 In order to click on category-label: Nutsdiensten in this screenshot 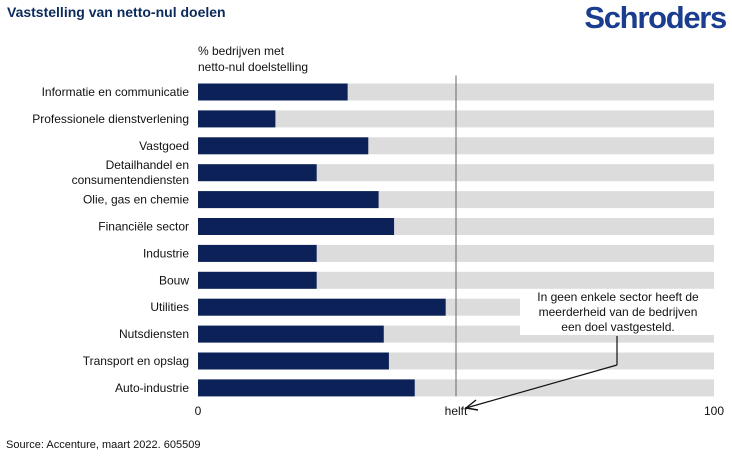, I will do `click(154, 334)`.